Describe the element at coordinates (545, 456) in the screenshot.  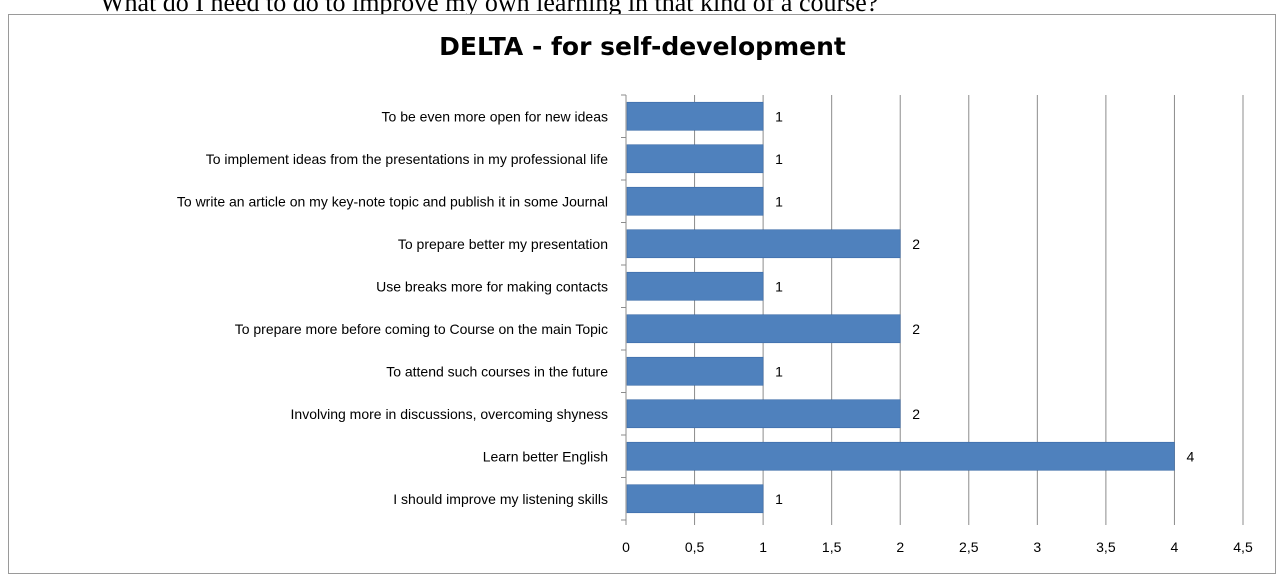
I see `category-label: Learn better English` at that location.